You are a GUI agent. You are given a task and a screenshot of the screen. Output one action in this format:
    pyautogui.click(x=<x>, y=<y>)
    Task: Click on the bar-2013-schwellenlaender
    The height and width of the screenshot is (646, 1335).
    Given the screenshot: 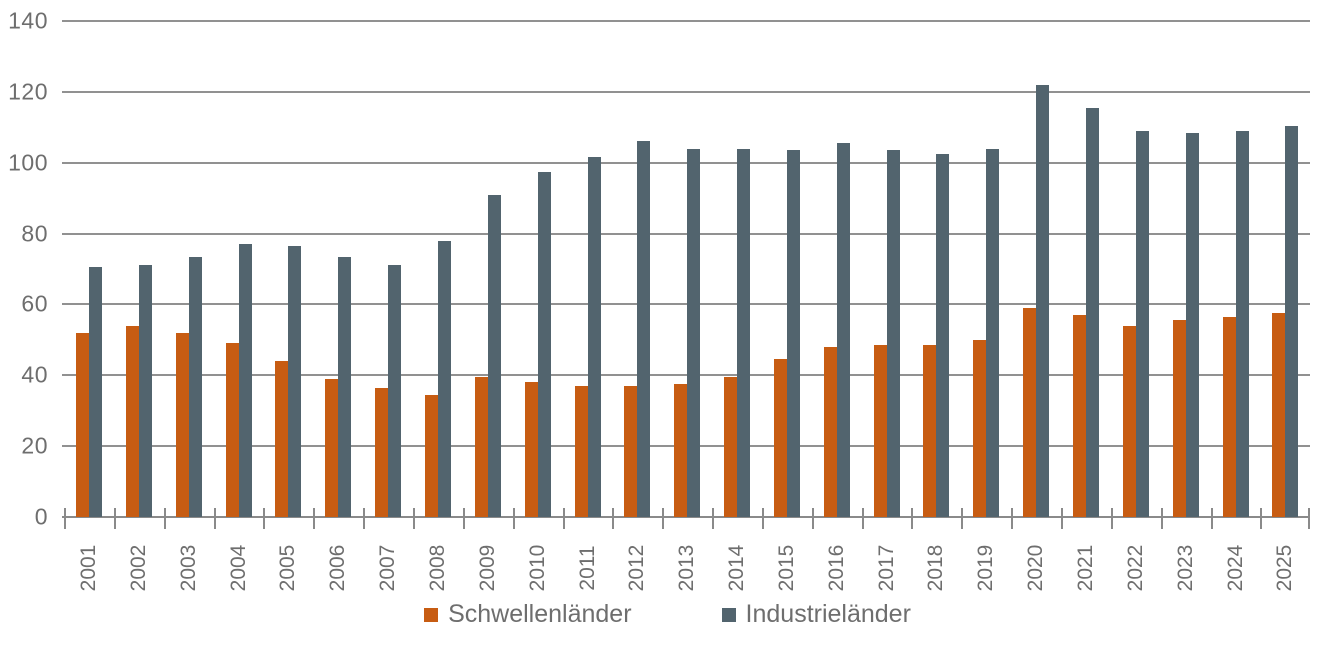 What is the action you would take?
    pyautogui.click(x=681, y=450)
    